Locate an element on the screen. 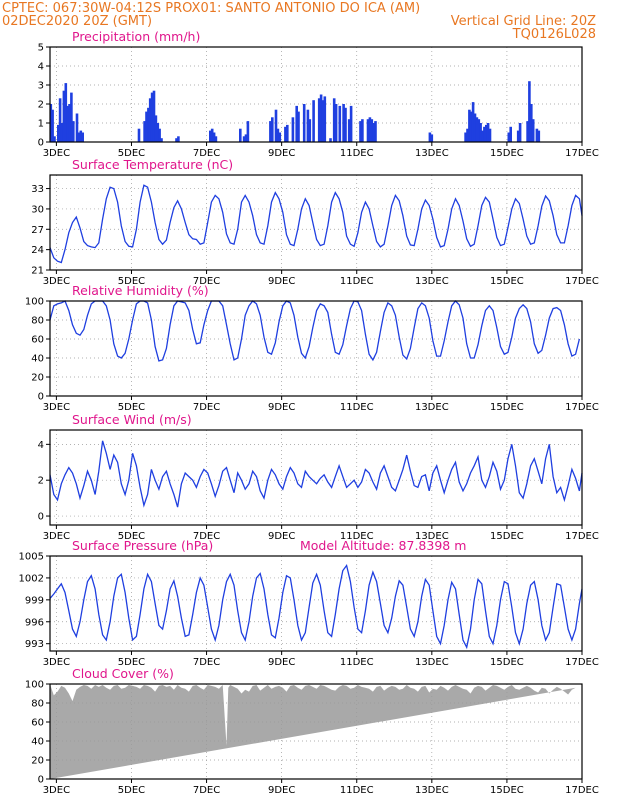 This screenshot has width=618, height=800. cloud-cover-area is located at coordinates (313, 731).